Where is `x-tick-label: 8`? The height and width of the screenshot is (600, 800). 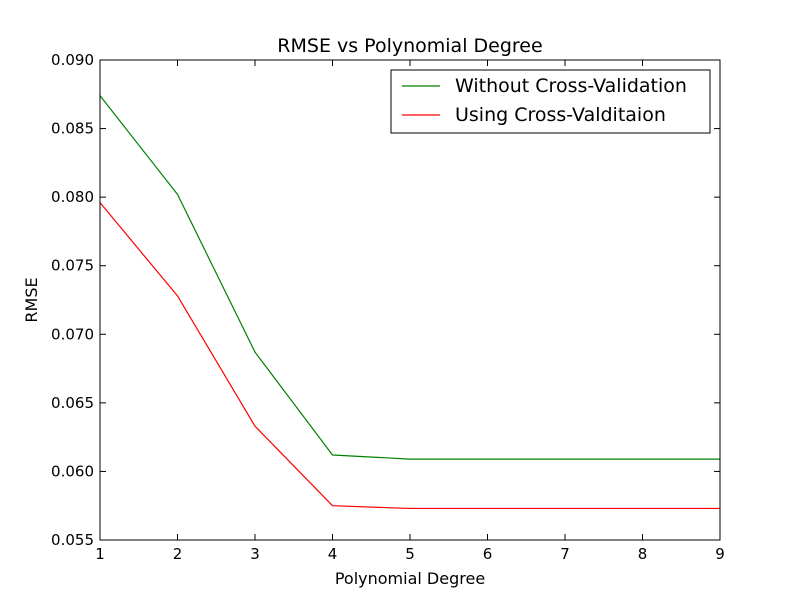 x-tick-label: 8 is located at coordinates (643, 554).